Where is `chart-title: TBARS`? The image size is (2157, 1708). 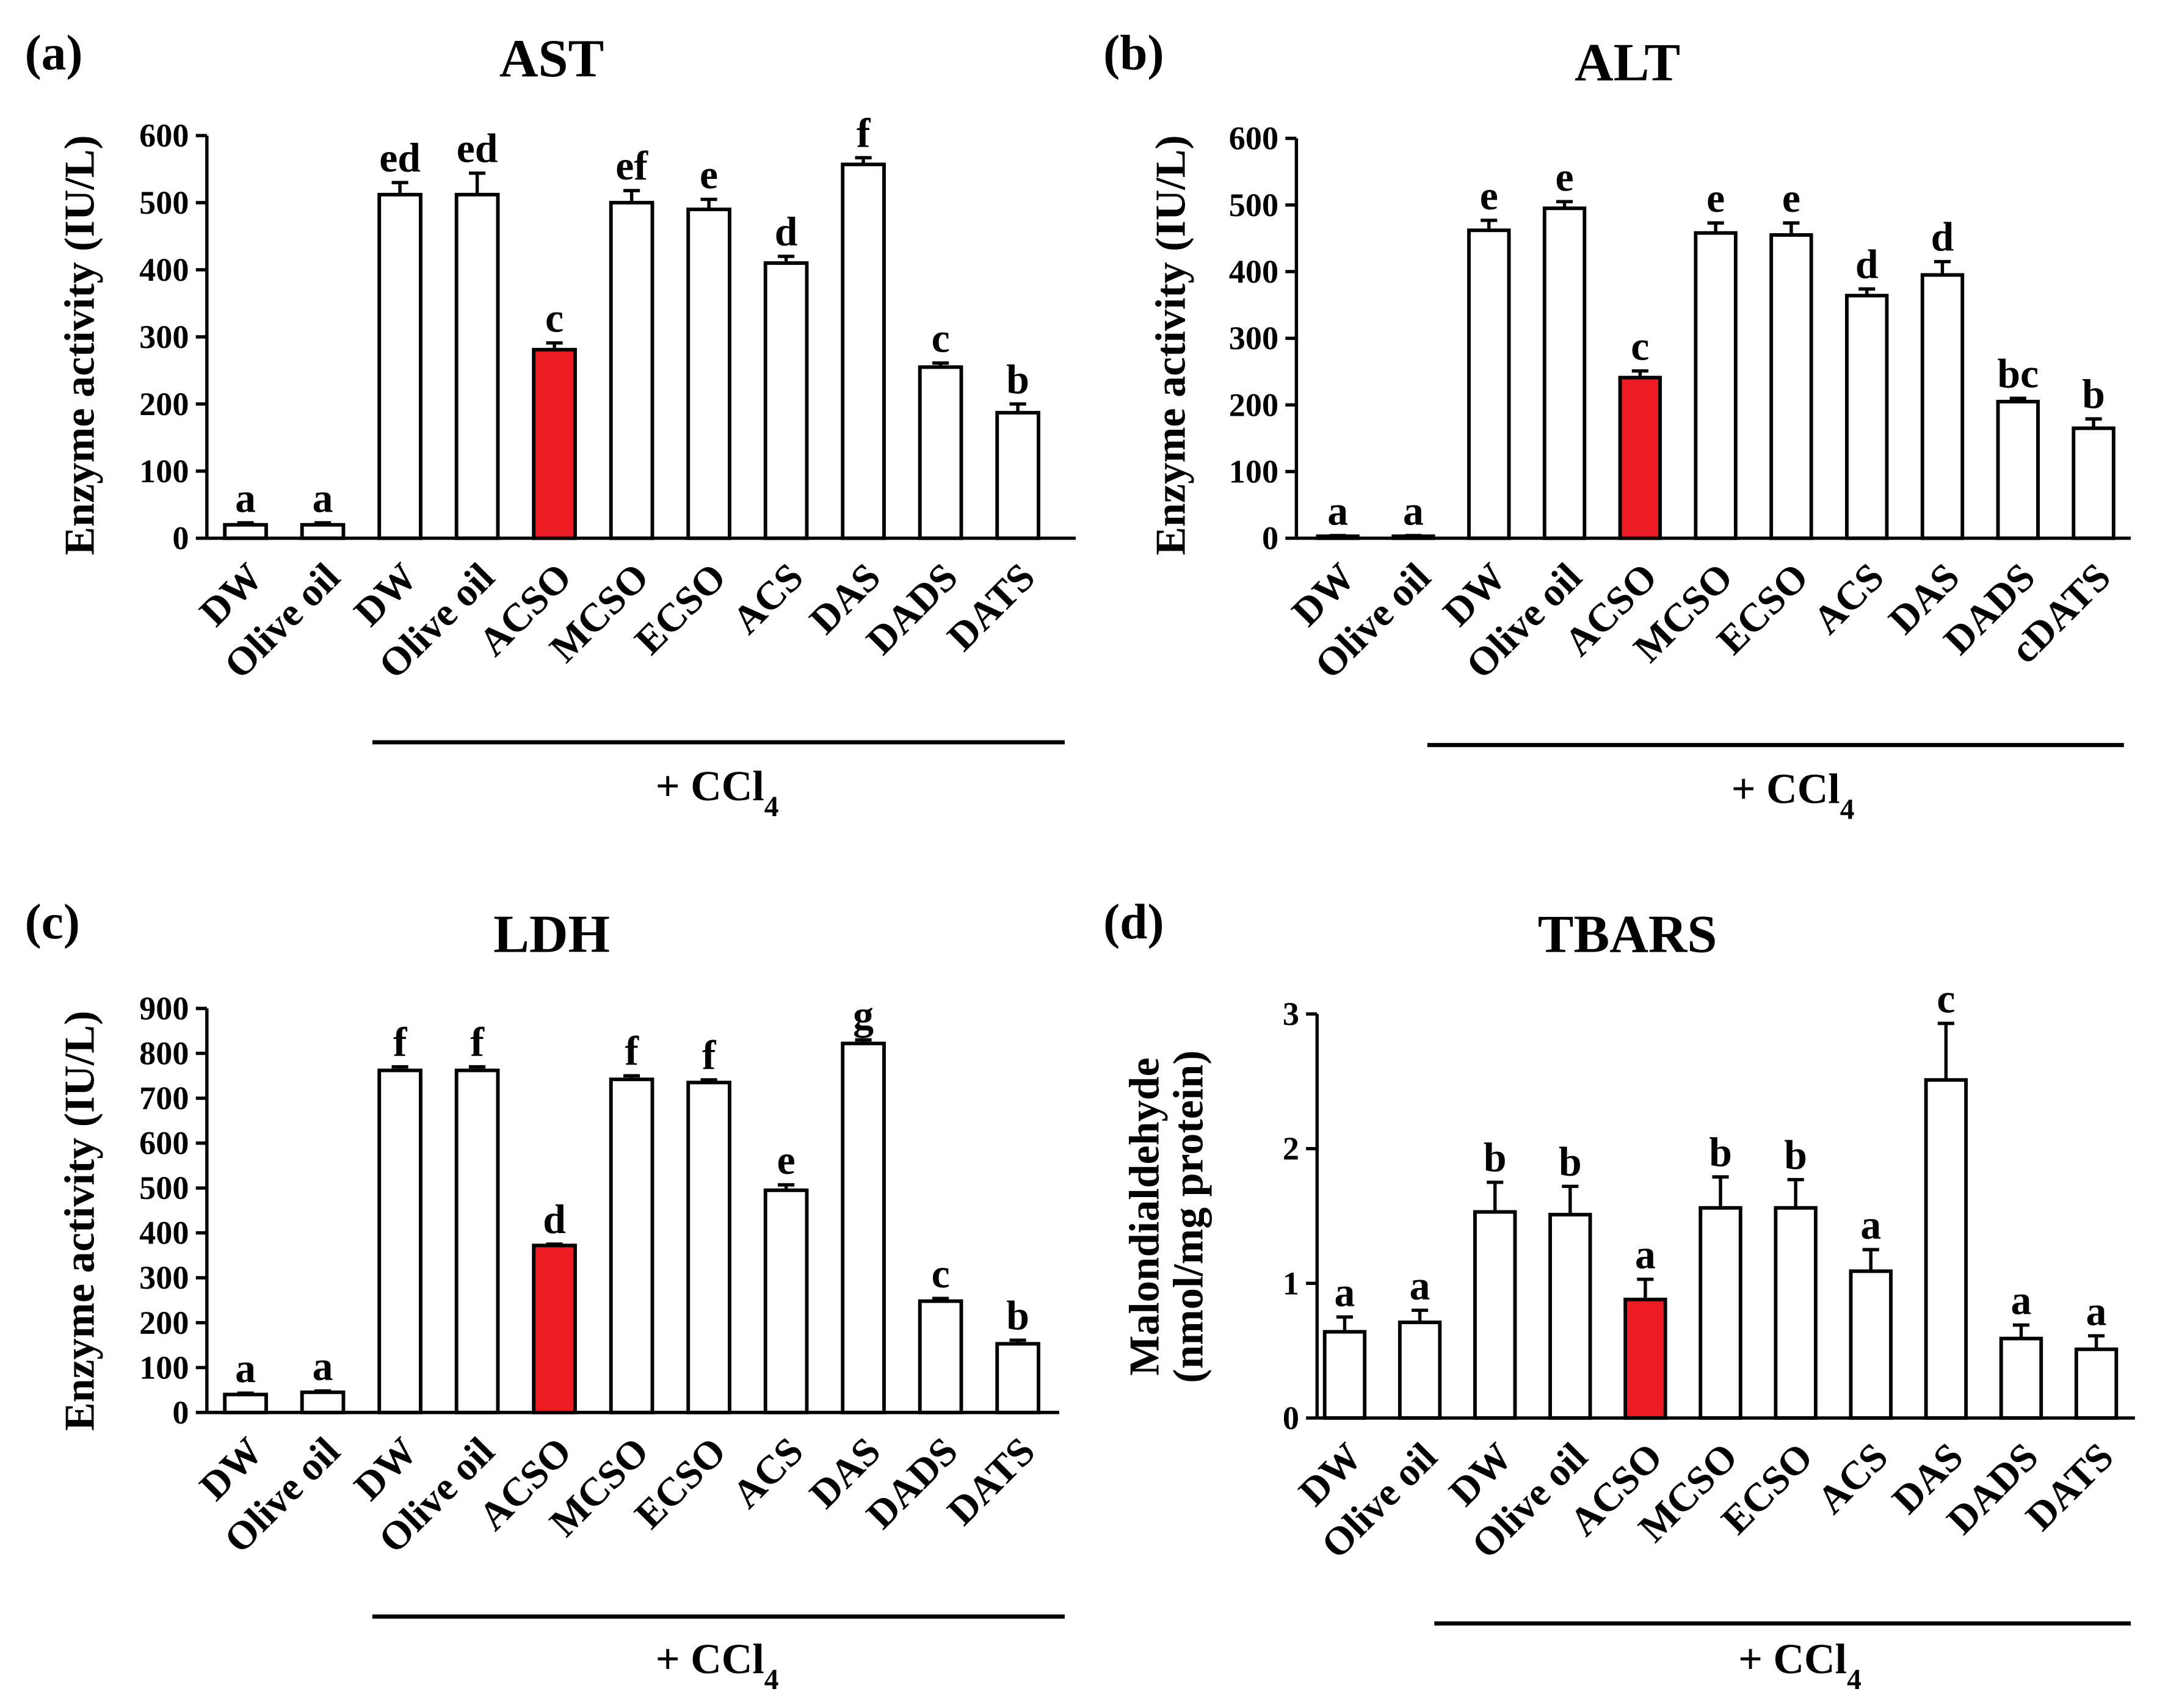 chart-title: TBARS is located at coordinates (1627, 934).